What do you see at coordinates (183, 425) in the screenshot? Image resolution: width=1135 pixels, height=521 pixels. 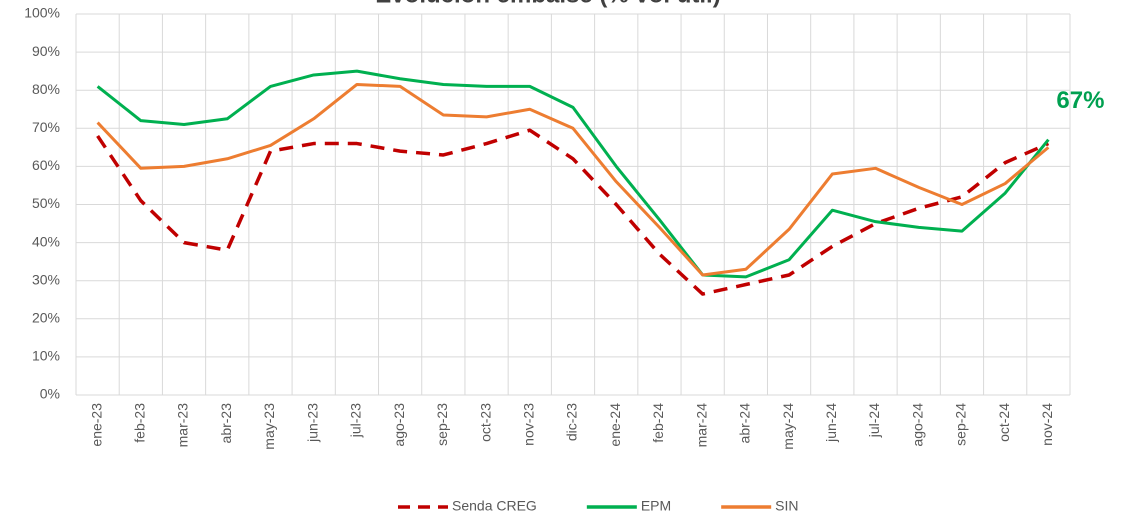 I see `x-tick-label: mar-23` at bounding box center [183, 425].